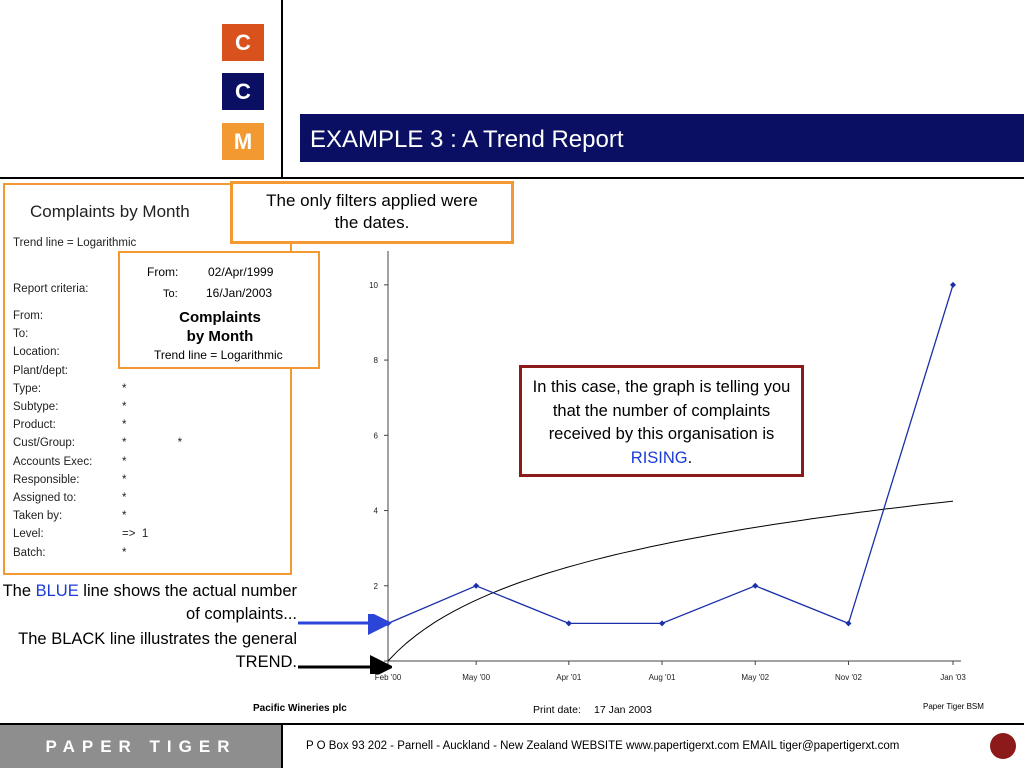  Describe the element at coordinates (152, 443) in the screenshot. I see `report-row-value: * *` at that location.